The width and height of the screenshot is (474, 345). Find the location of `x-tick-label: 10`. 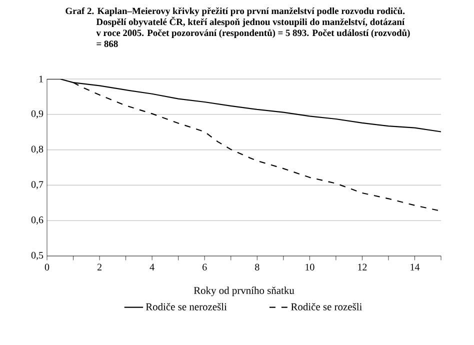

x-tick-label: 10 is located at coordinates (310, 267).